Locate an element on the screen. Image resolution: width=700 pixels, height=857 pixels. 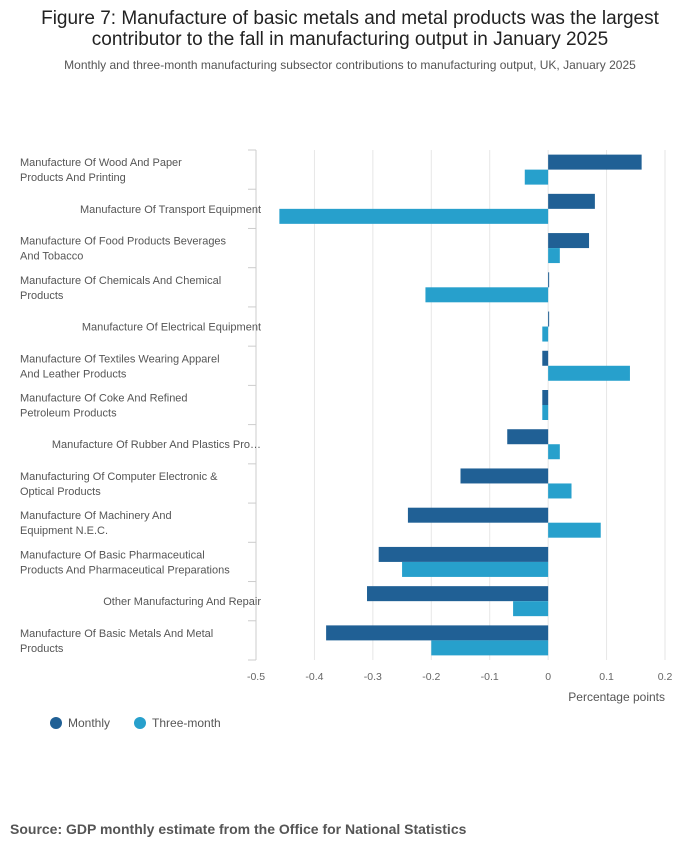
category-label-line: Manufacture Of Chemicals And Chemical is located at coordinates (120, 281).